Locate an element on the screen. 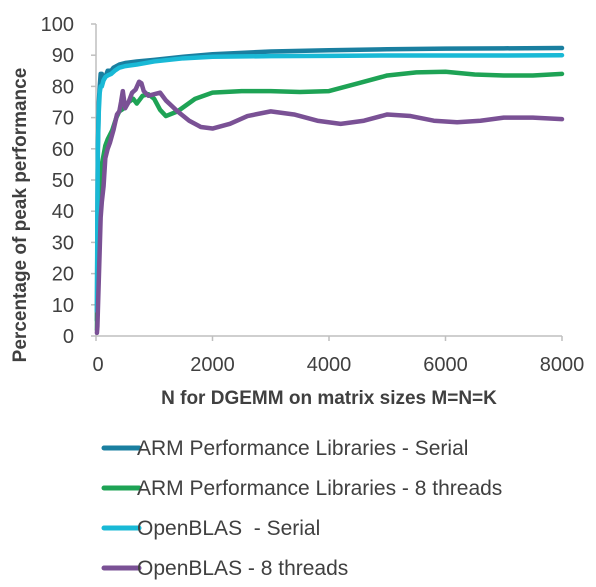  y-tick-label: 70 is located at coordinates (63, 119).